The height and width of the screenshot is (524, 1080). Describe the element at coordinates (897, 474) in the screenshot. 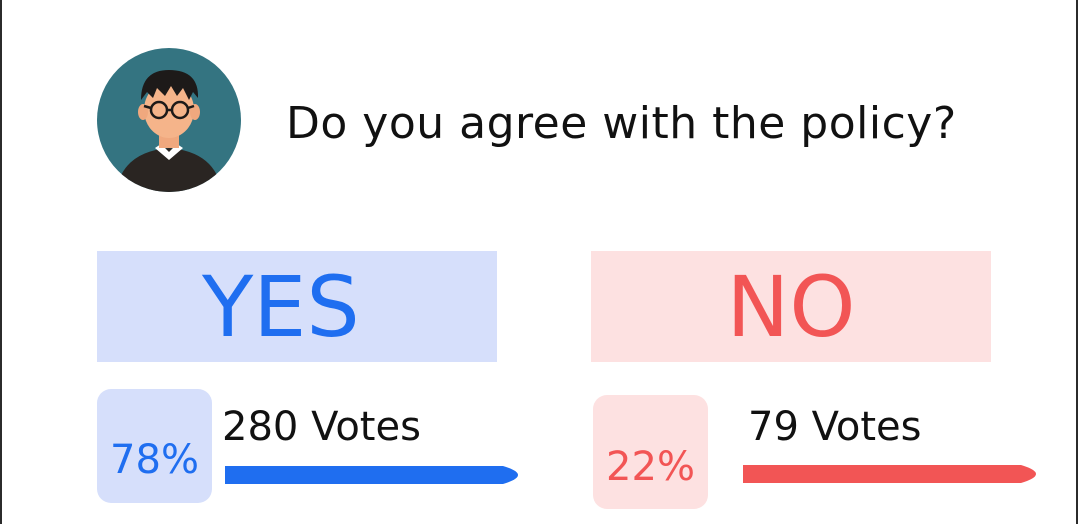

I see `no-progress-bar` at that location.